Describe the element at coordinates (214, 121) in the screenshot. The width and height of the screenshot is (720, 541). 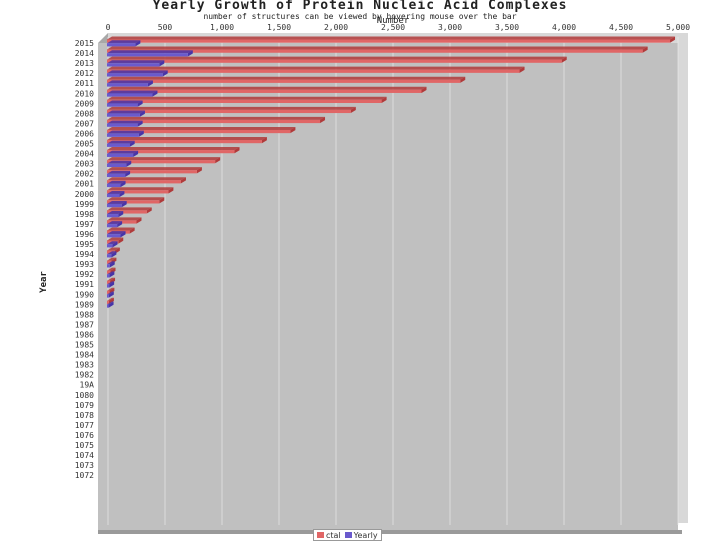
I see `bar-total-2007` at that location.